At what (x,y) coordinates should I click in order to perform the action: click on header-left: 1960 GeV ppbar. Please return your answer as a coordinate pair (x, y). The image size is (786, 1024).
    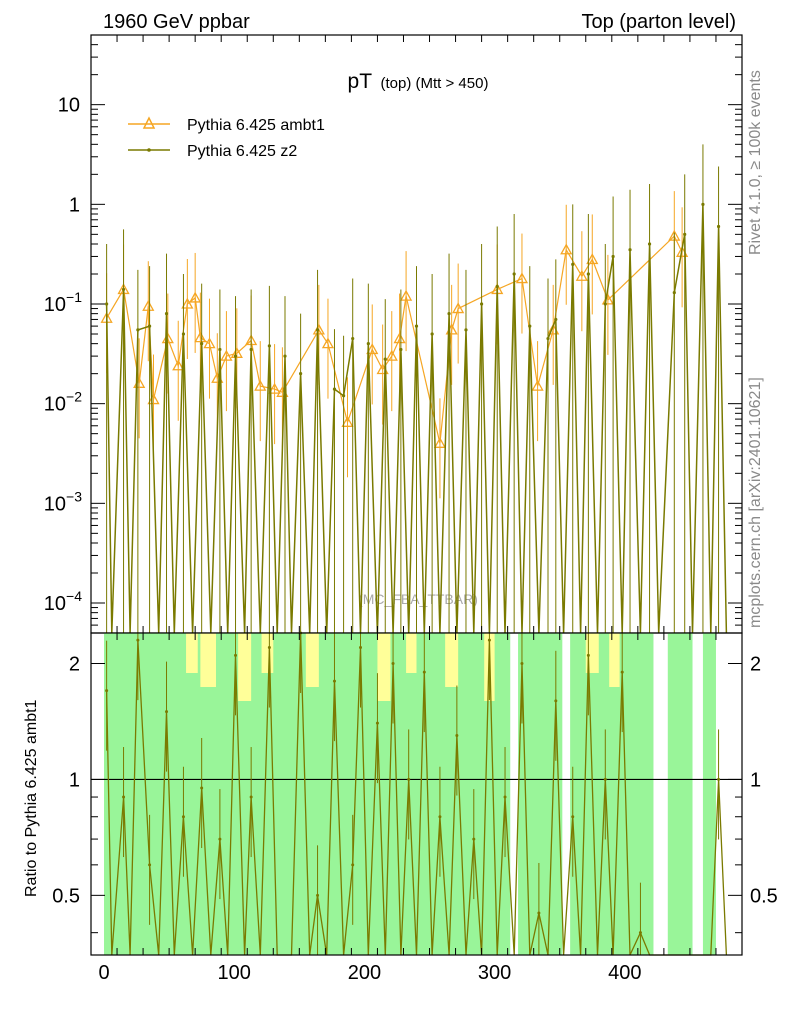
    Looking at the image, I should click on (176, 22).